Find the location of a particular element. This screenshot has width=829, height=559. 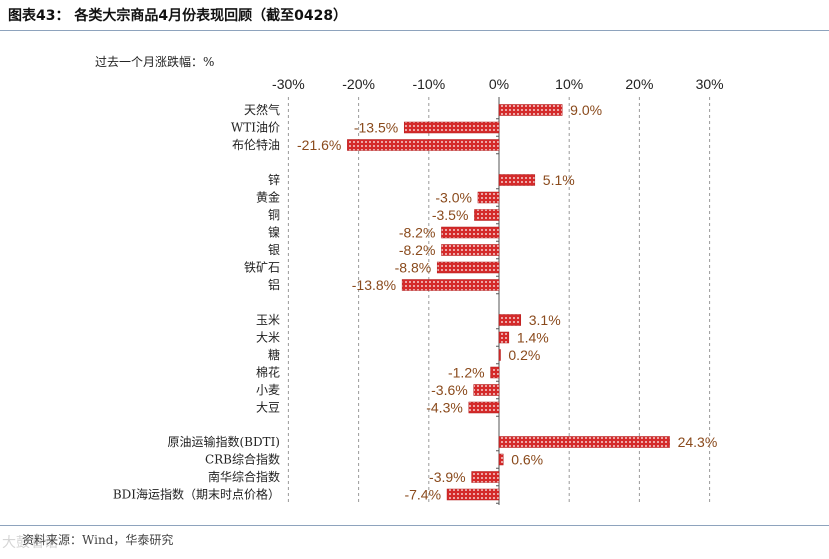

figure-title: 图表43： 各类大宗商品4月份表现回顾（截至0428） is located at coordinates (178, 16).